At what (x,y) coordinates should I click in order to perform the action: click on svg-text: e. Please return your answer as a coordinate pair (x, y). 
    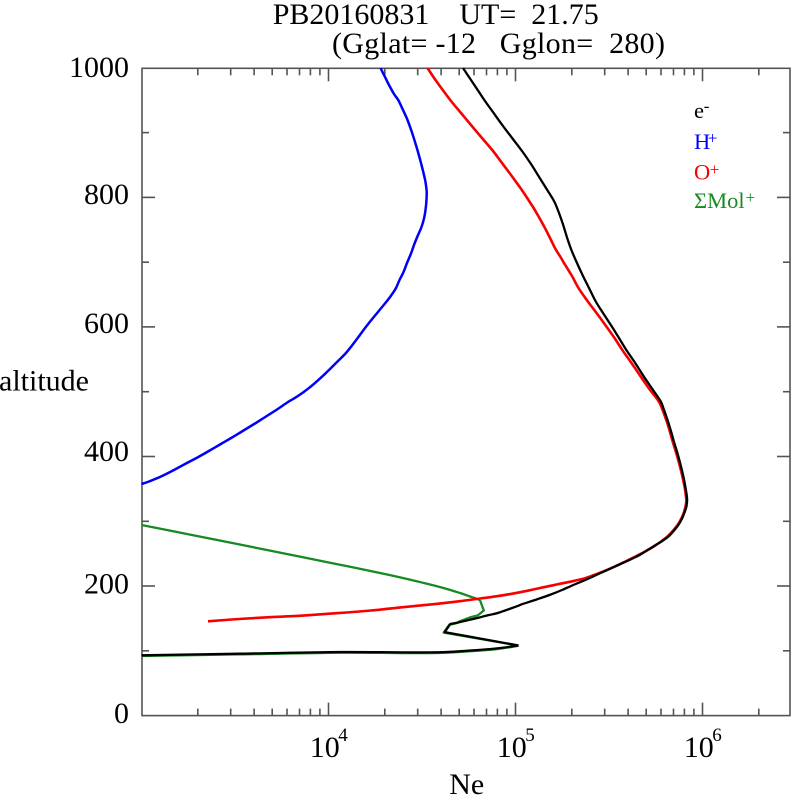
    Looking at the image, I should click on (699, 110).